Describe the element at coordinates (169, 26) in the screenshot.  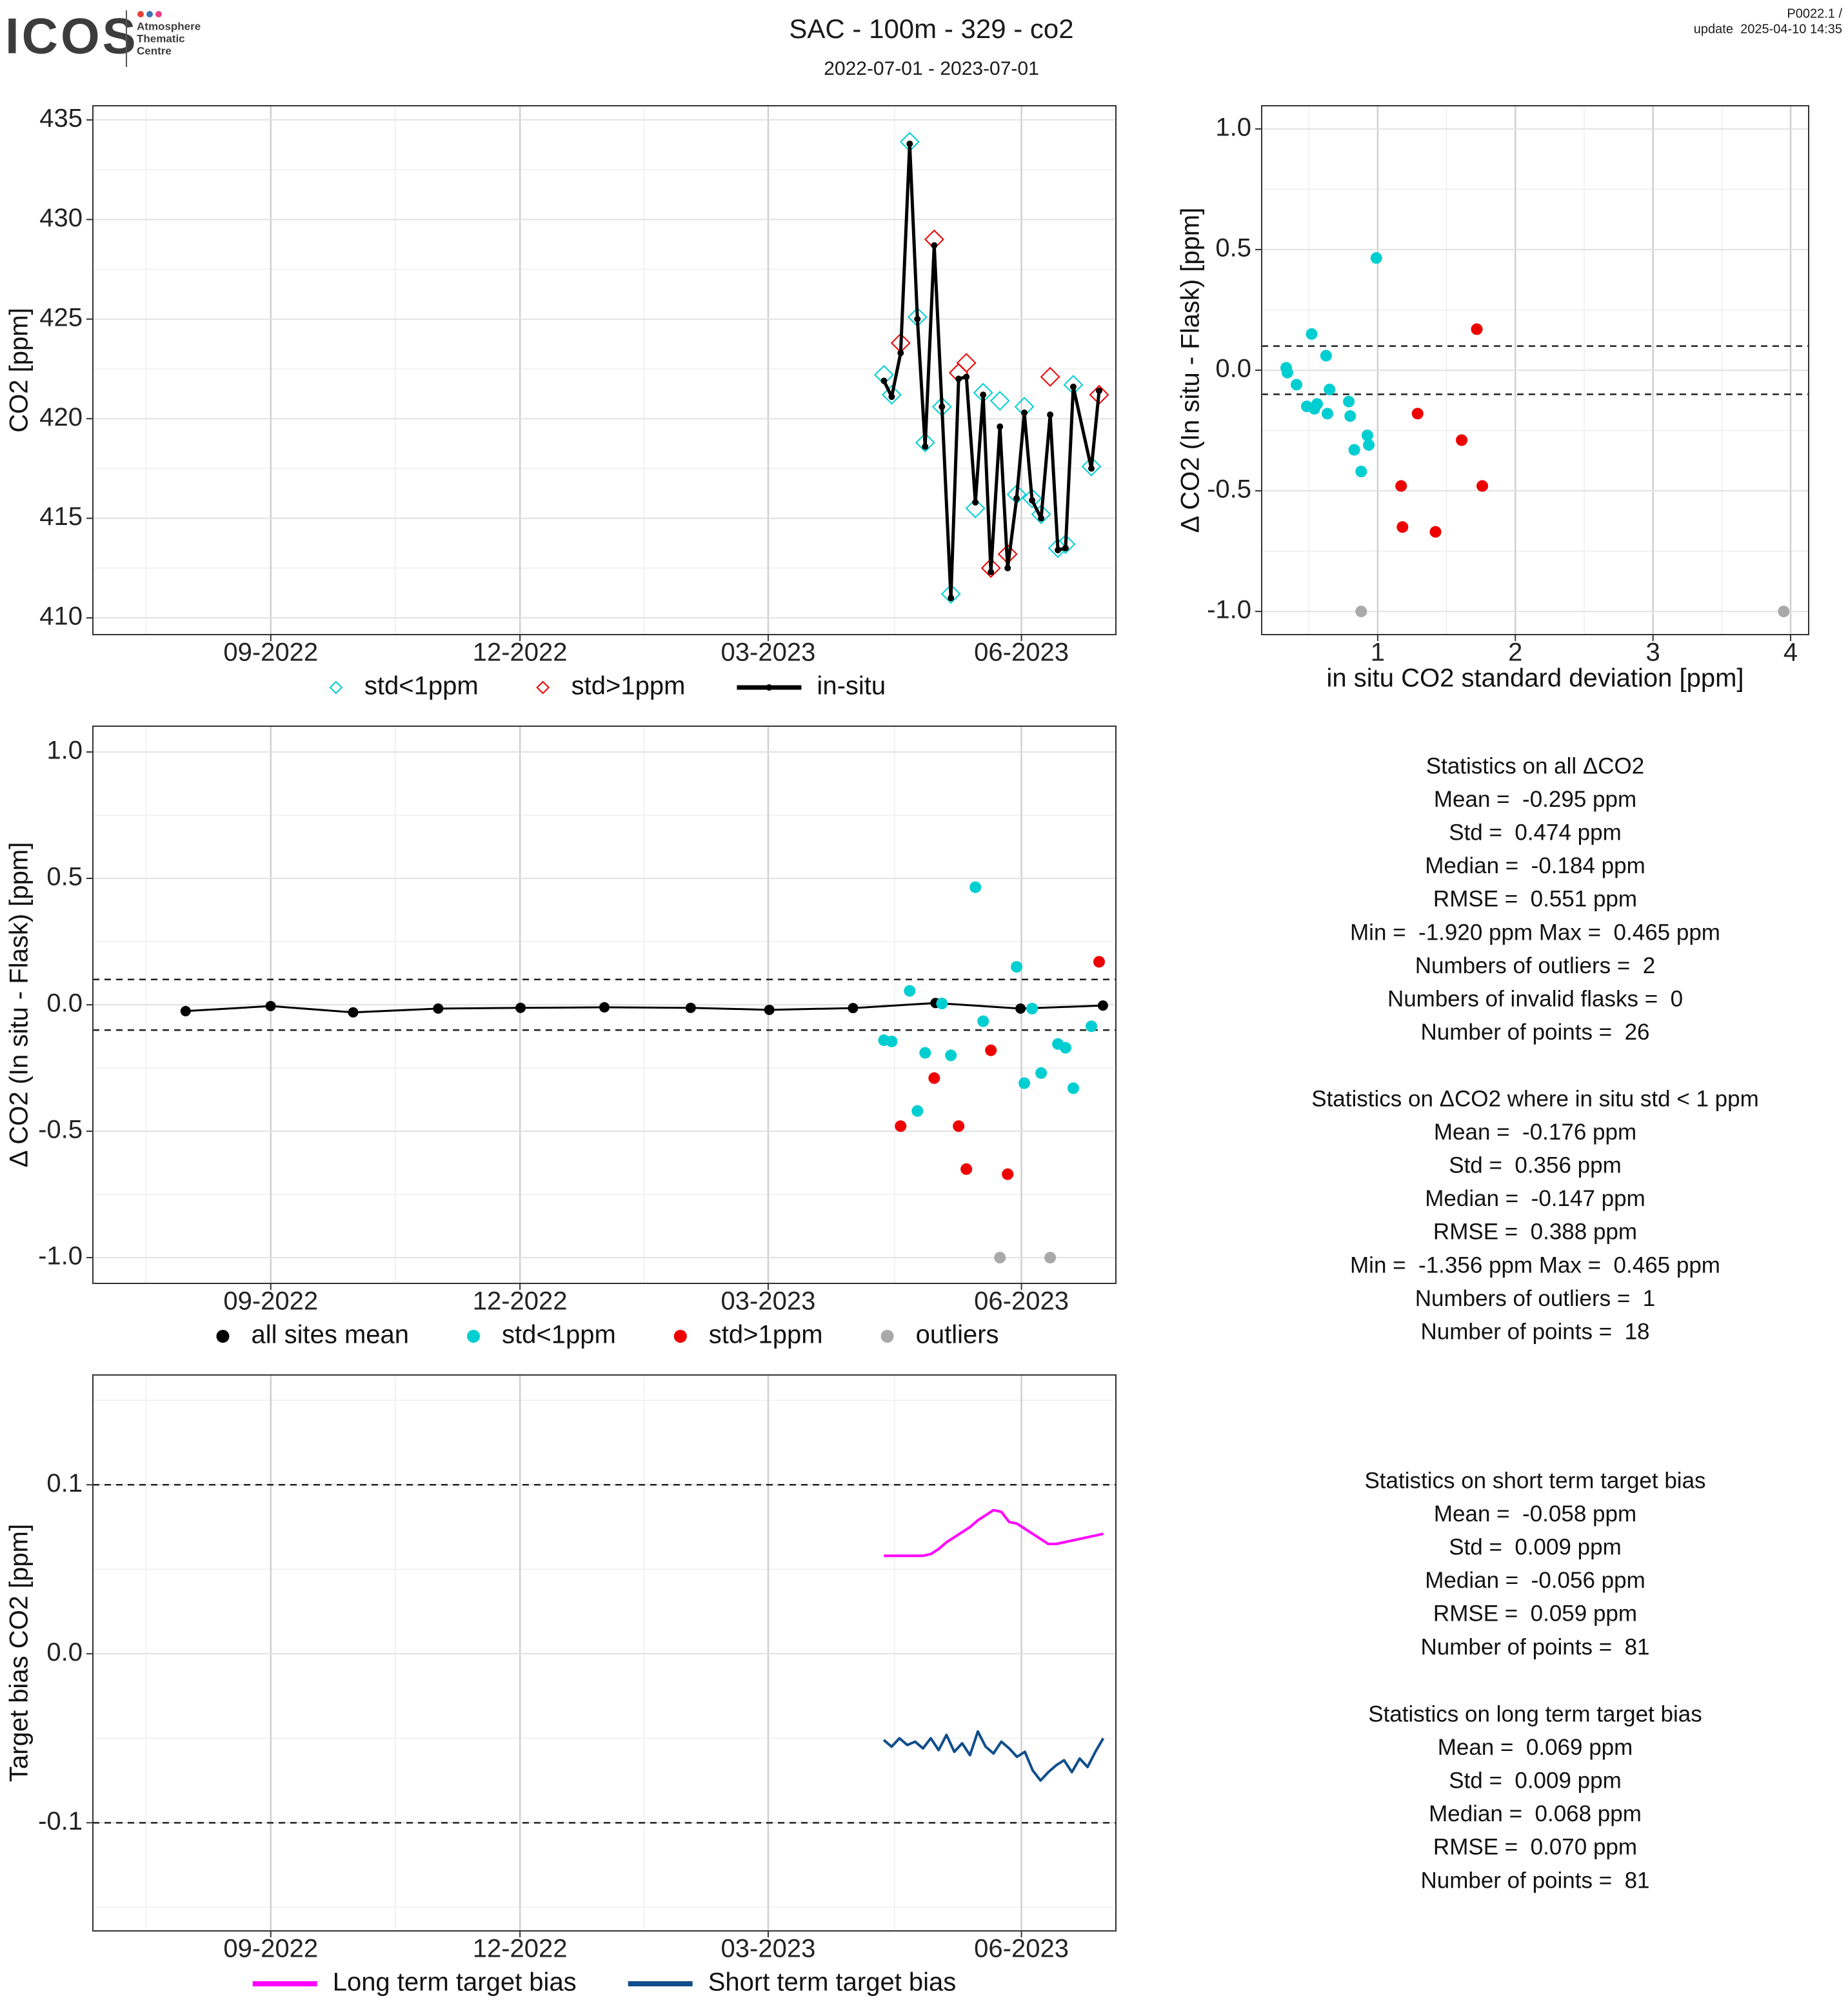
I see `logo-caption: Atmosphere` at that location.